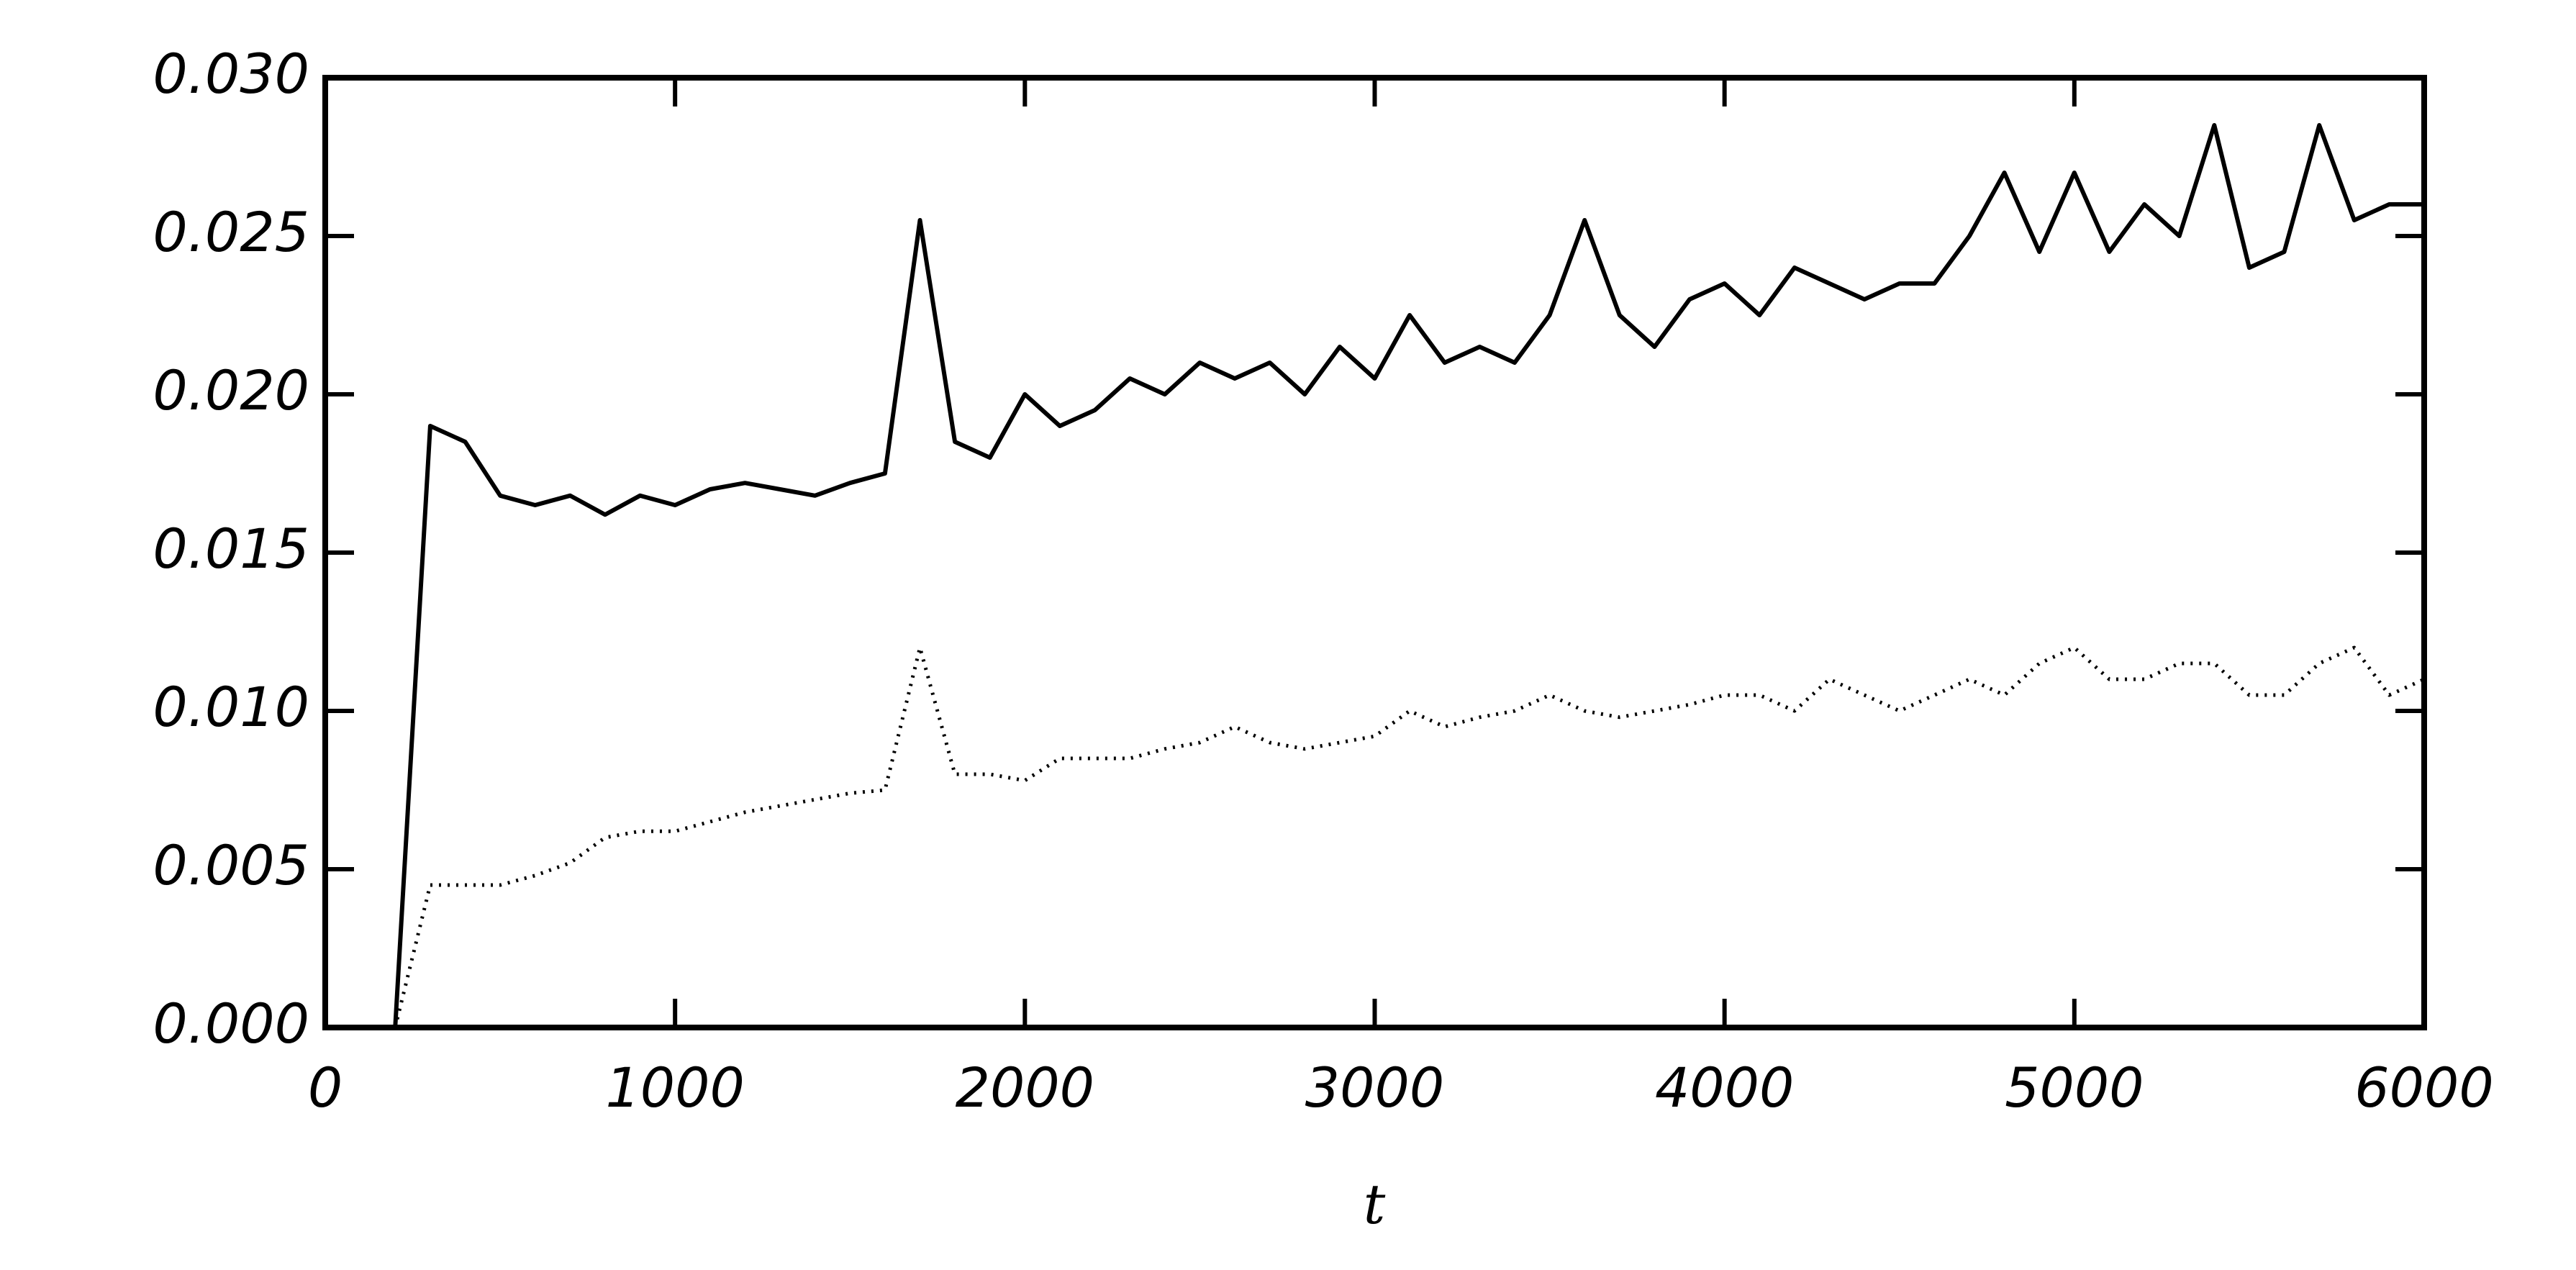 The image size is (2576, 1270). Describe the element at coordinates (231, 549) in the screenshot. I see `y-tick-label: 0.015` at that location.